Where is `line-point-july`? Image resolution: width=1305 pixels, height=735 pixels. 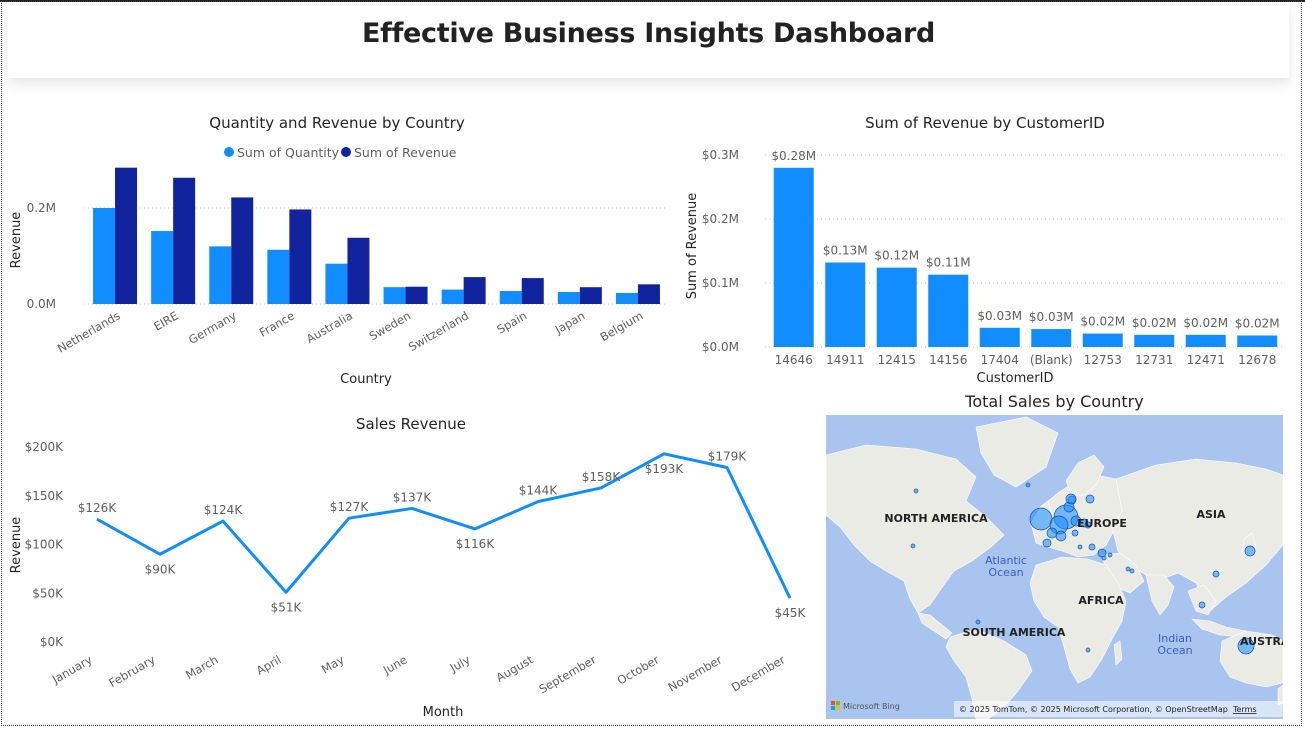
line-point-july is located at coordinates (475, 529).